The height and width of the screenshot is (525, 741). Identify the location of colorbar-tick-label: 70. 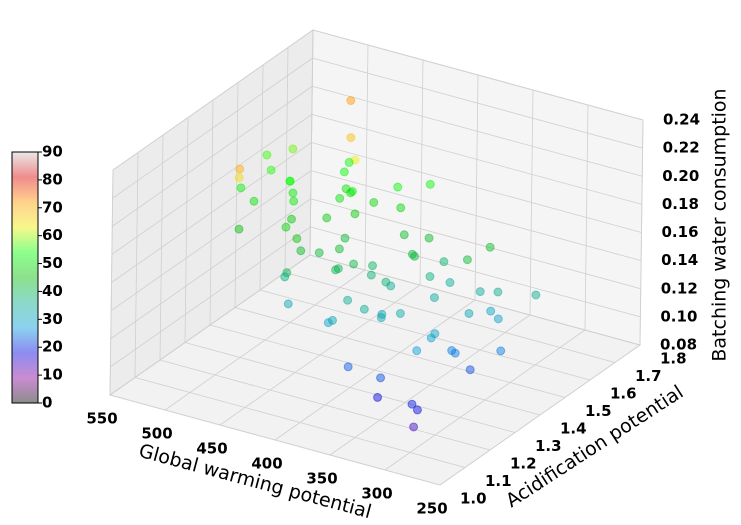
(52, 207).